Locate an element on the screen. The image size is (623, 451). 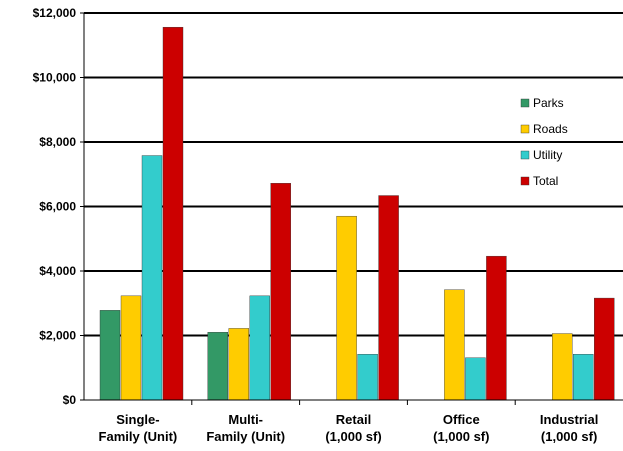
y-tick-labels: $0 $2,000 $4,000 $6,000 $8,000 $10,000 $12,000 is located at coordinates (58, 206).